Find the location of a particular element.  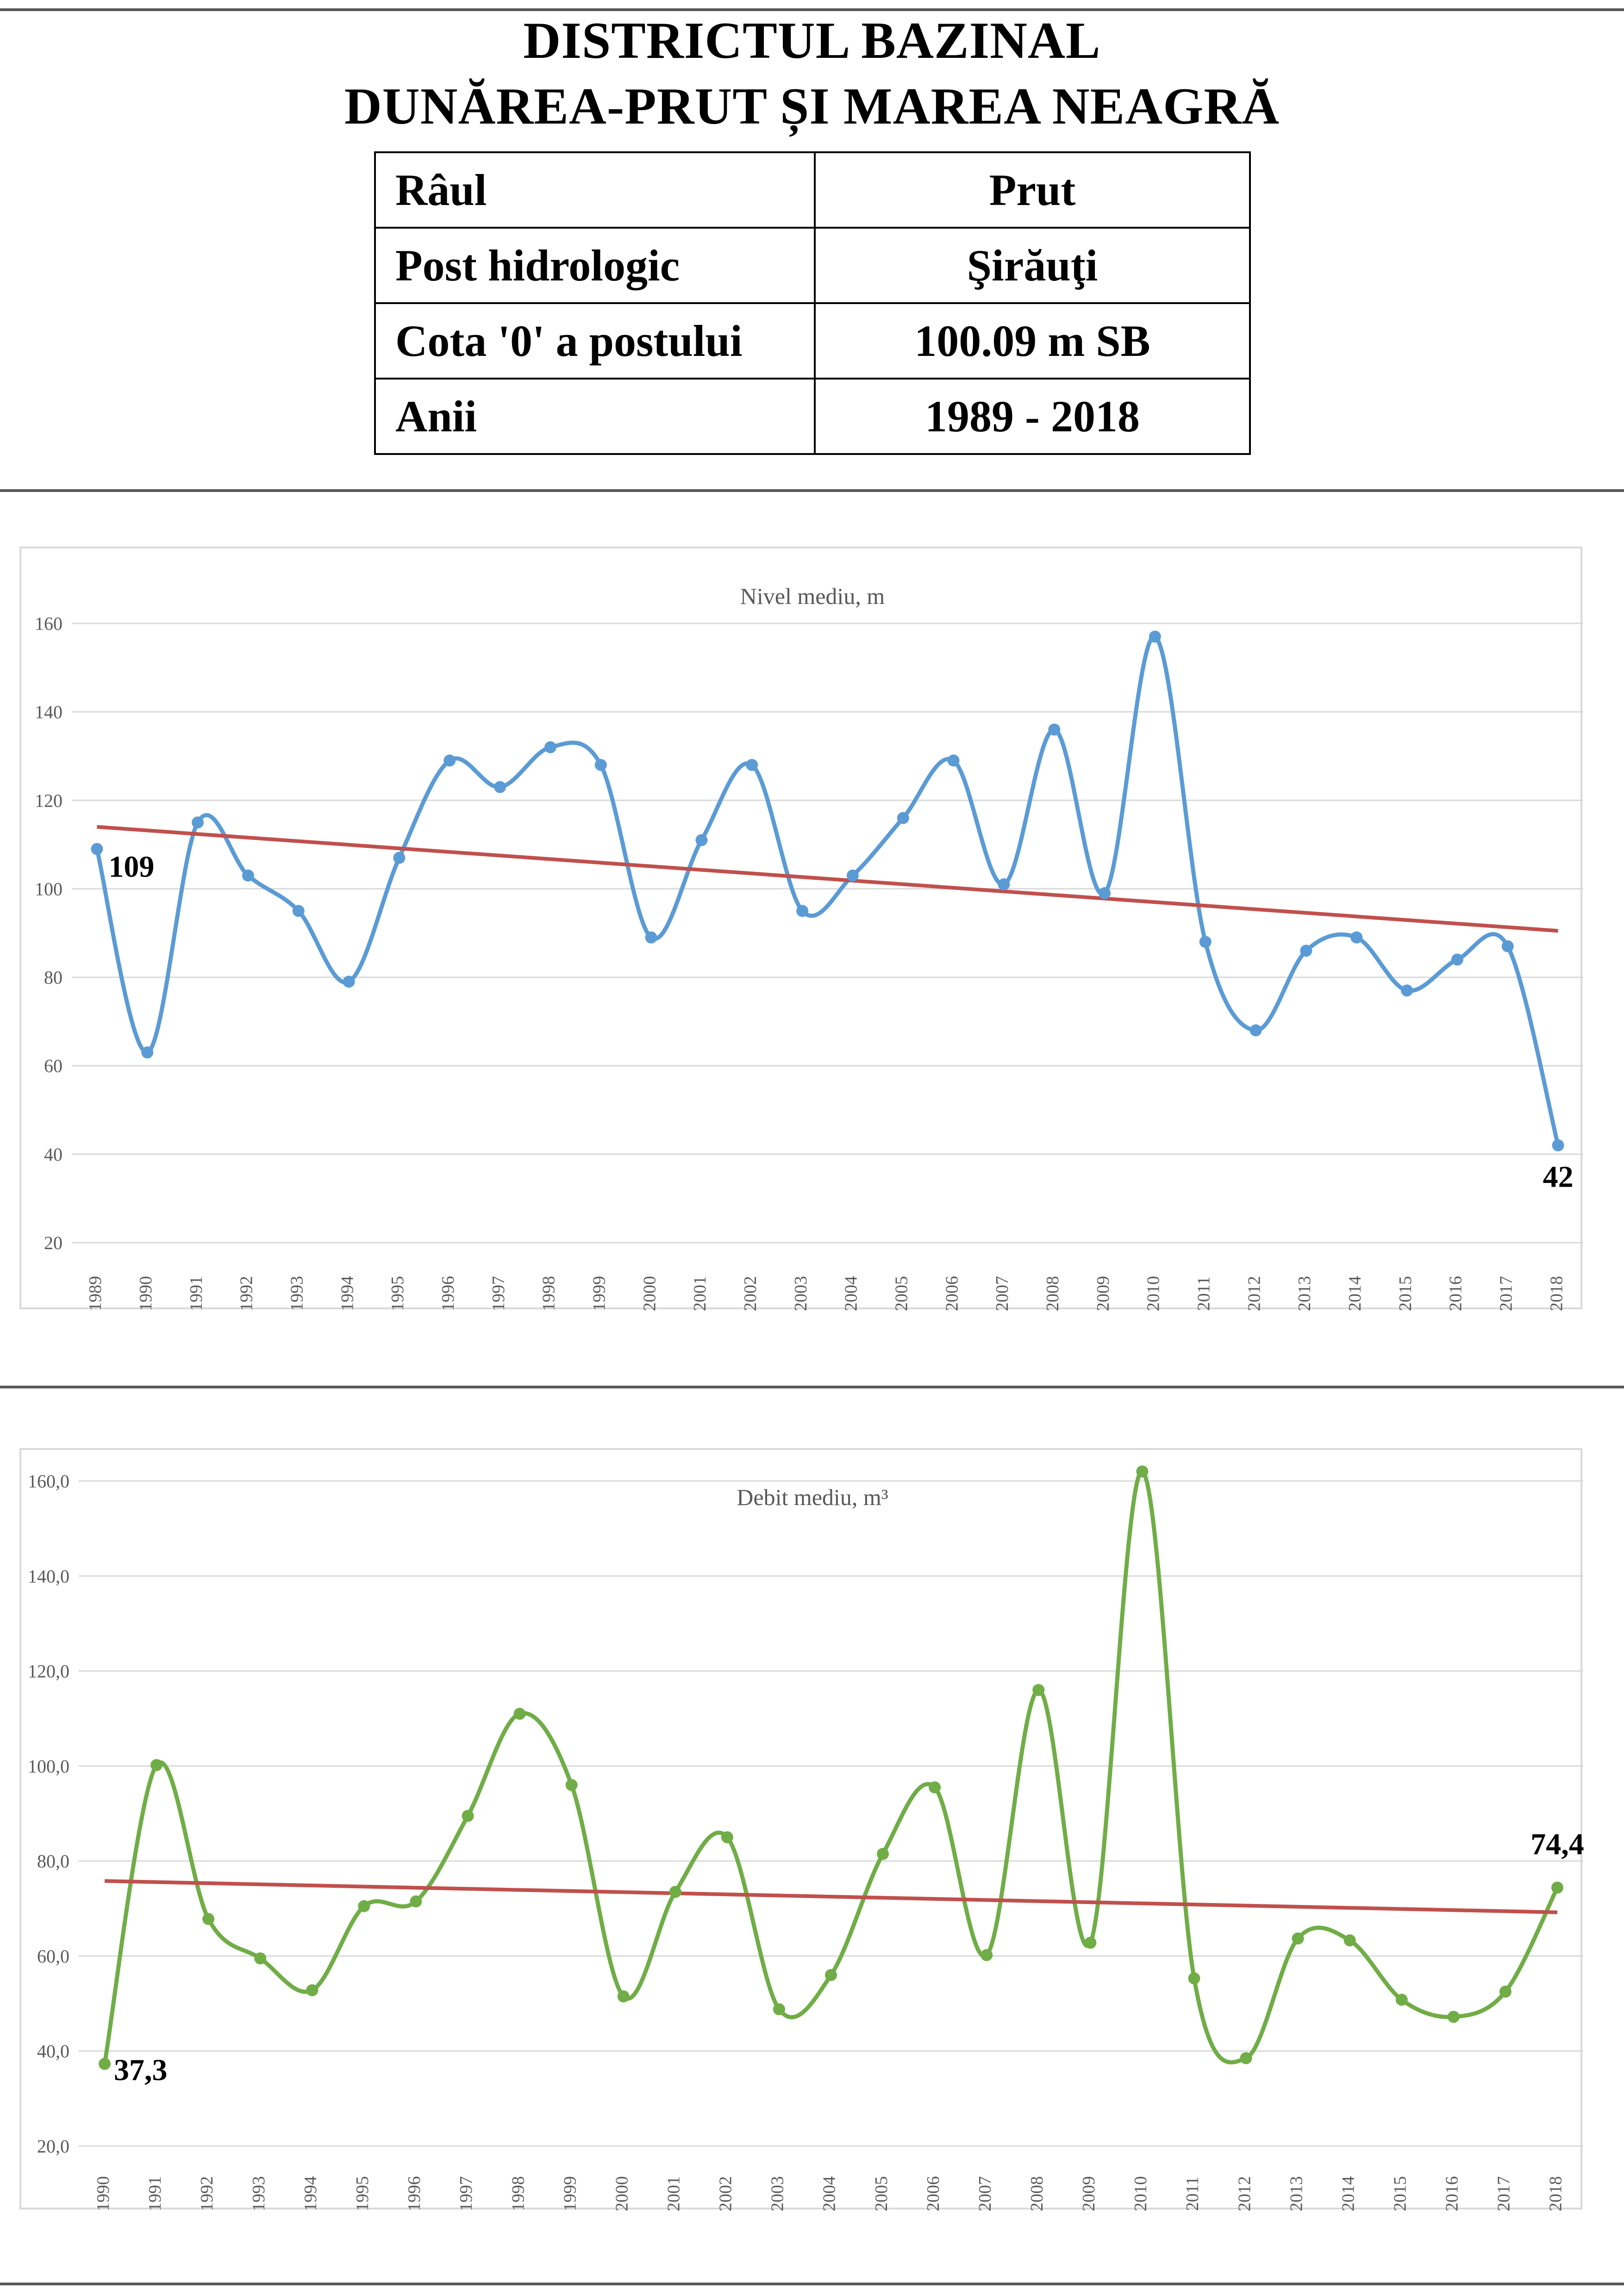

table-value-station: Şirăuţi is located at coordinates (1032, 265).